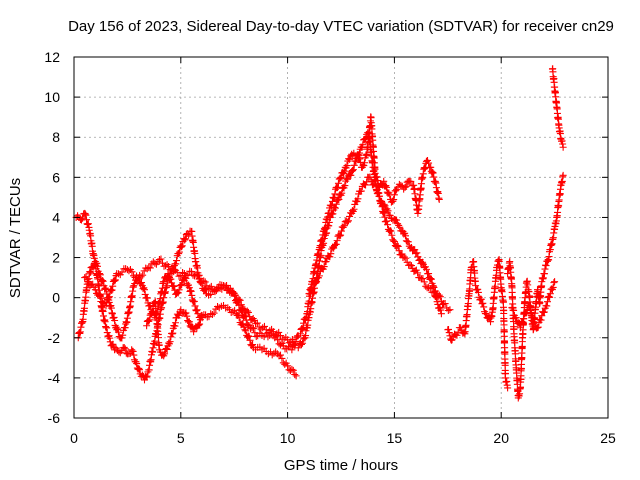 This screenshot has height=480, width=640. Describe the element at coordinates (54, 338) in the screenshot. I see `y-tick-label: -2` at that location.